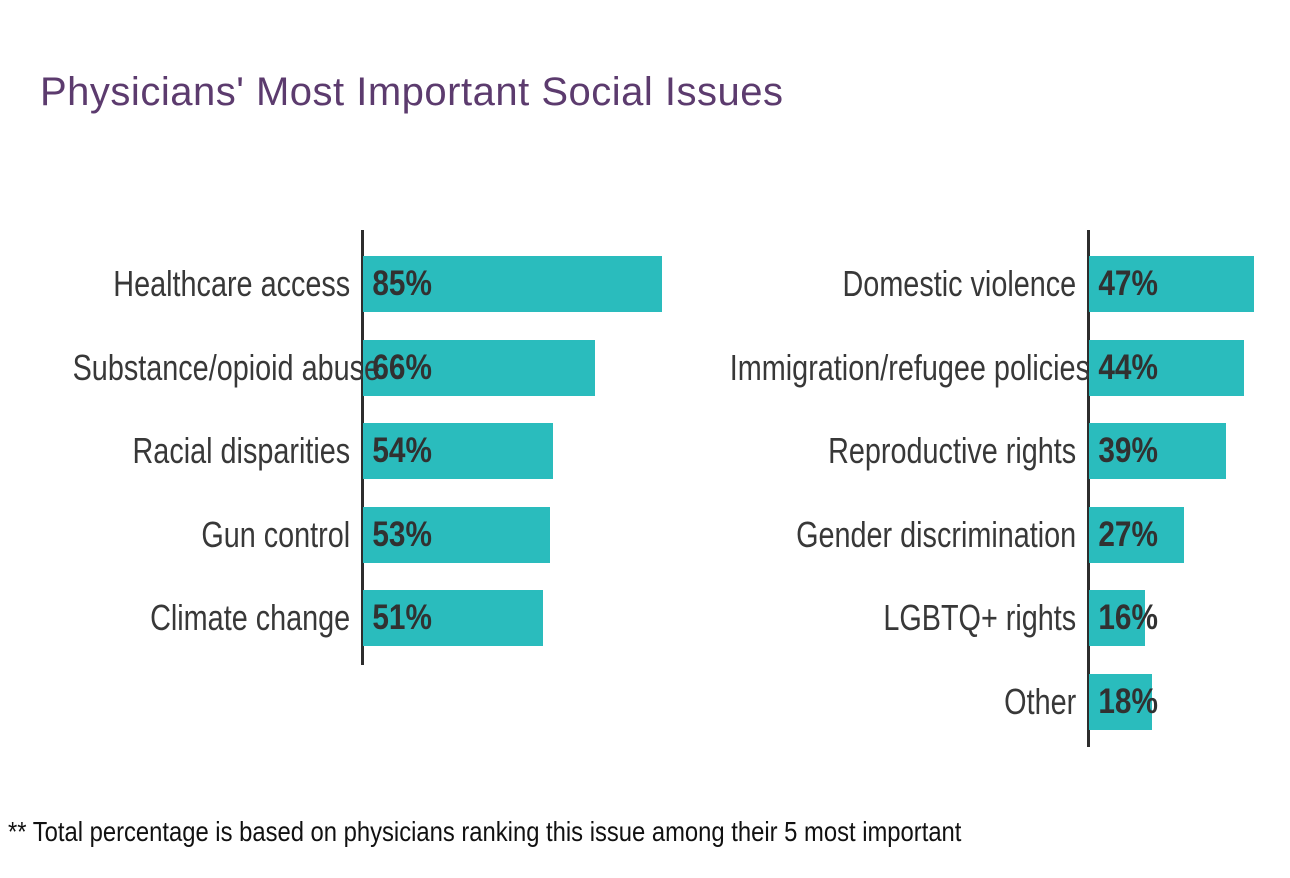 This screenshot has width=1290, height=878. I want to click on page-title: Physicians' Most Important Social Issues, so click(412, 92).